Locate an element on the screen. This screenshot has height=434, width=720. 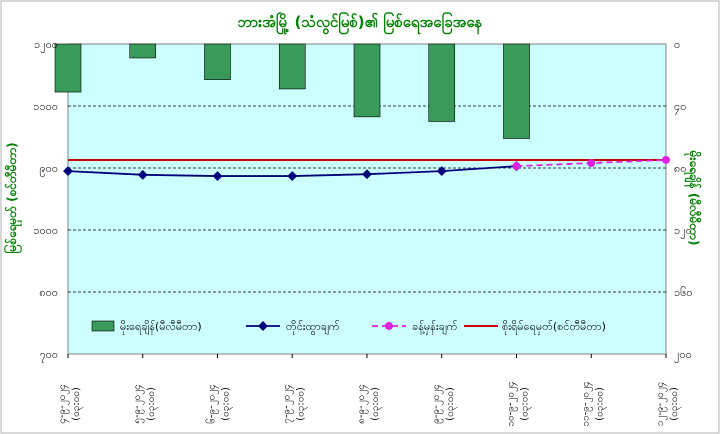
left-tick-label: ၁၂၀၀ is located at coordinates (46, 45).